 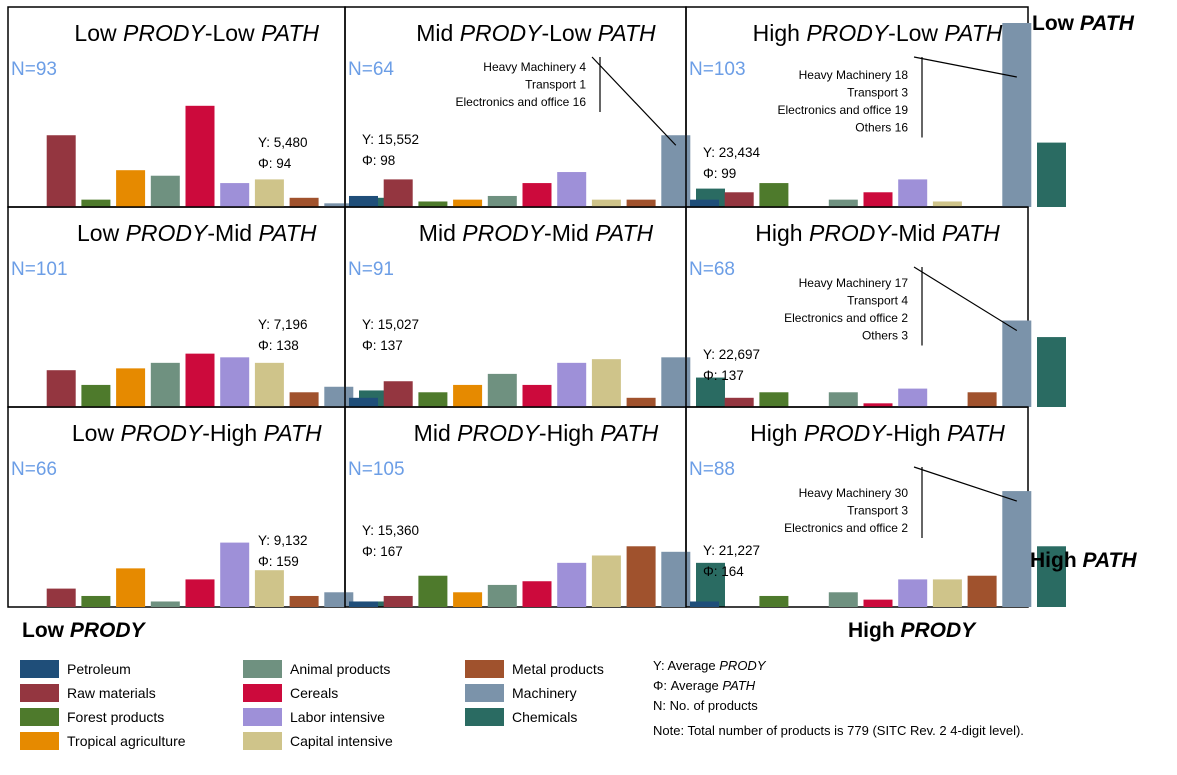 What do you see at coordinates (885, 336) in the screenshot?
I see `callout-line: Others 3` at bounding box center [885, 336].